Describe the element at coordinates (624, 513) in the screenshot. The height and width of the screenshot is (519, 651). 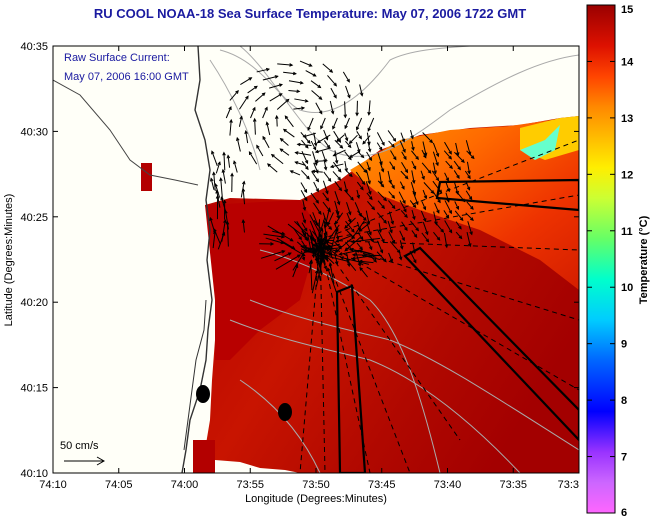
I see `colorbar-tick-label: 6` at that location.